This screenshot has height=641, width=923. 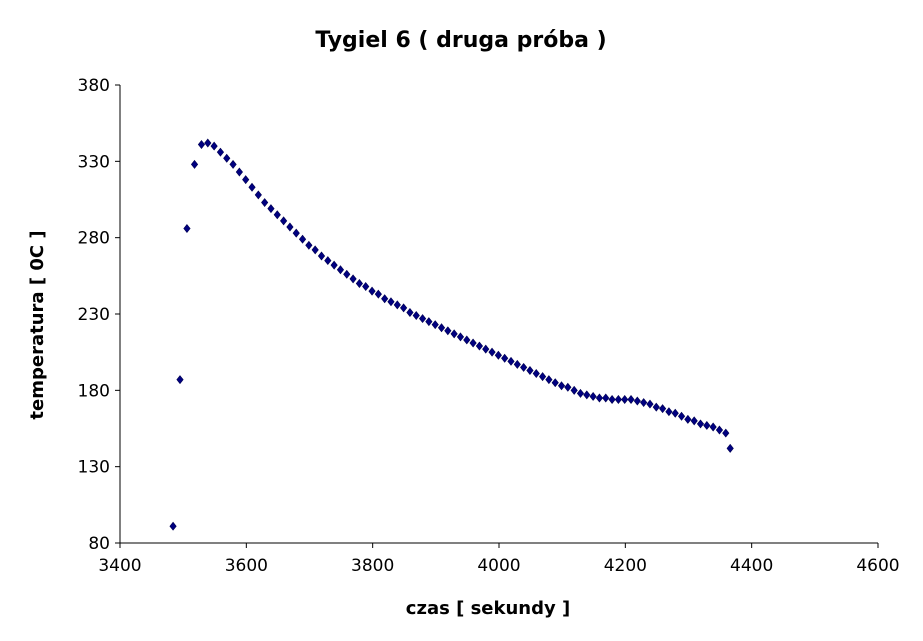 What do you see at coordinates (488, 608) in the screenshot?
I see `x-axis-label: czas [ sekundy ]` at bounding box center [488, 608].